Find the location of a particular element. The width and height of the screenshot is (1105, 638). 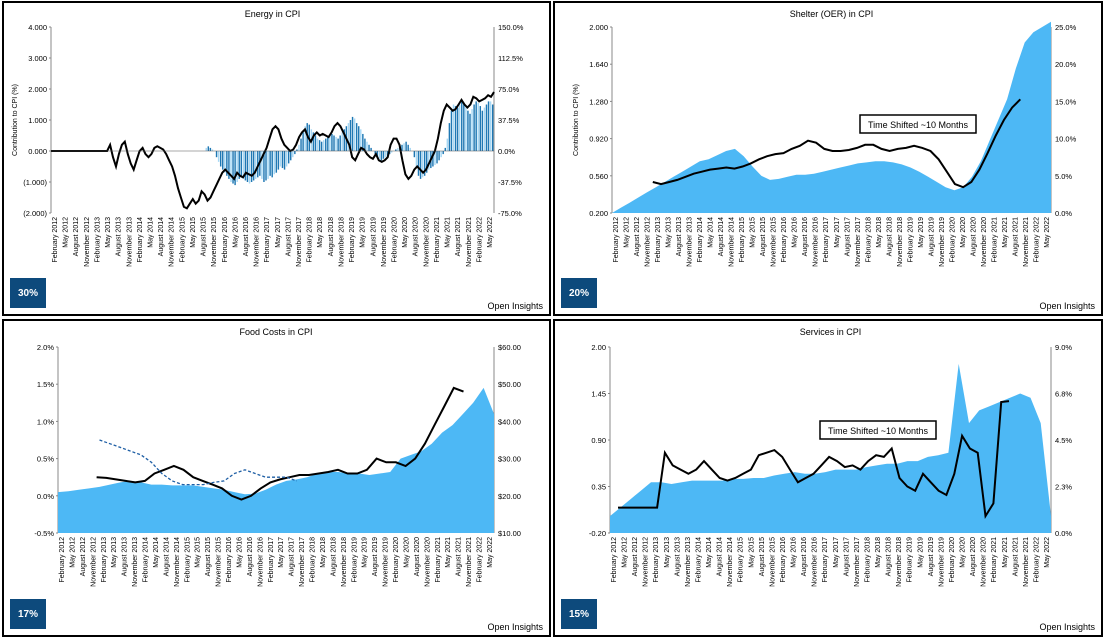

x-tick-label: November 2015 is located at coordinates (214, 242).